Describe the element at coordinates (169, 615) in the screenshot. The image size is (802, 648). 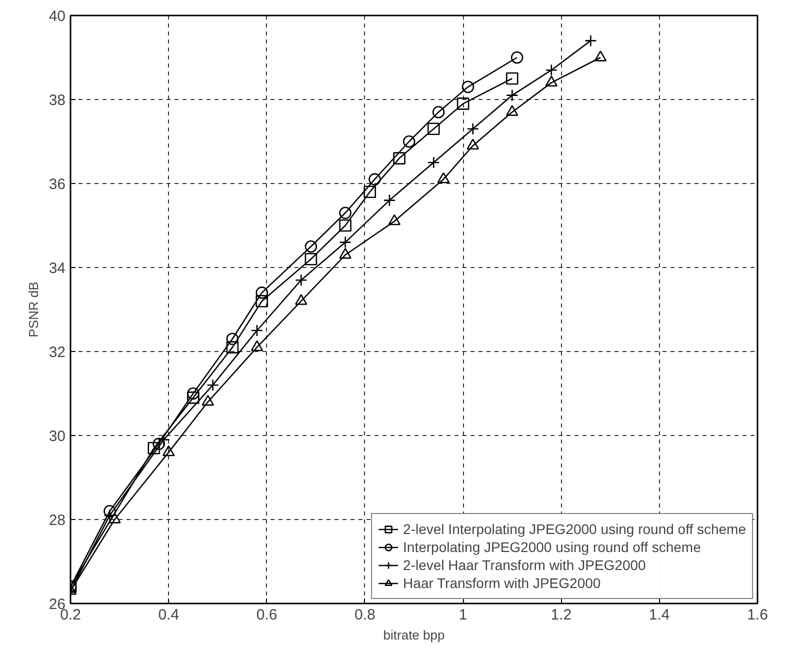
I see `x-tick-label: 0.4` at that location.